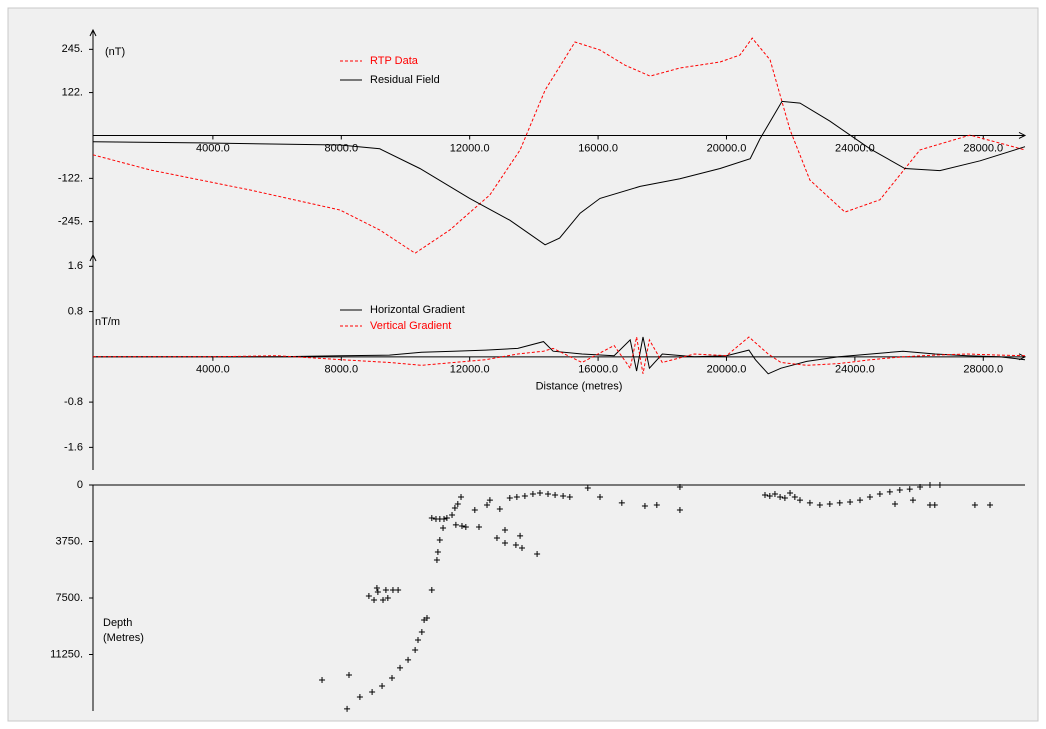 The image size is (1046, 729). I want to click on legend-label: RTP Data, so click(394, 61).